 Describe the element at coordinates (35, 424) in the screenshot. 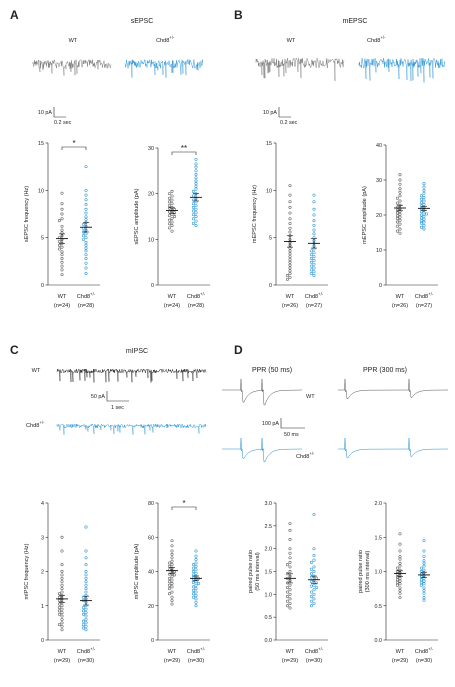

I see `panel-c-trace-chd8-label: Chd8+/-` at that location.